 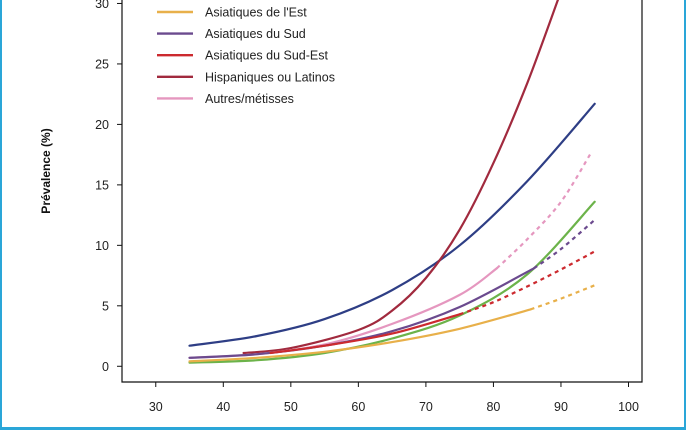 I want to click on y-tick-label: 15, so click(x=102, y=185).